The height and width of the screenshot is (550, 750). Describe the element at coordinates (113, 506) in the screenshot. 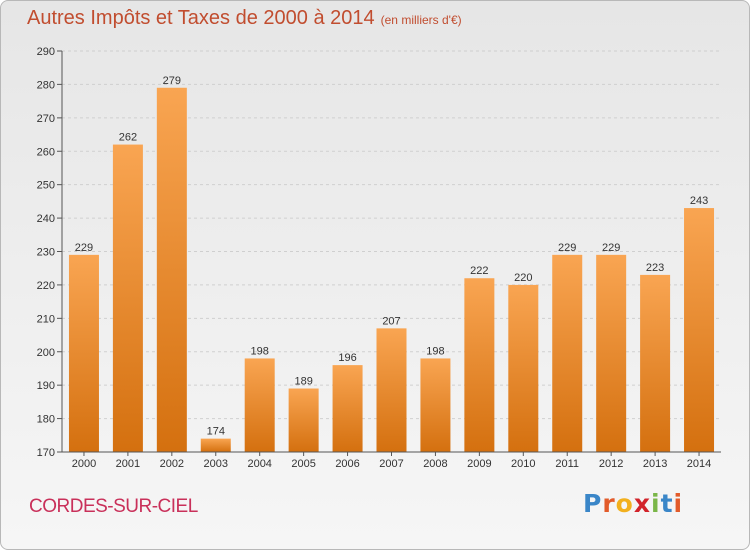

I see `commune-name: CORDES-SUR-CIEL` at that location.